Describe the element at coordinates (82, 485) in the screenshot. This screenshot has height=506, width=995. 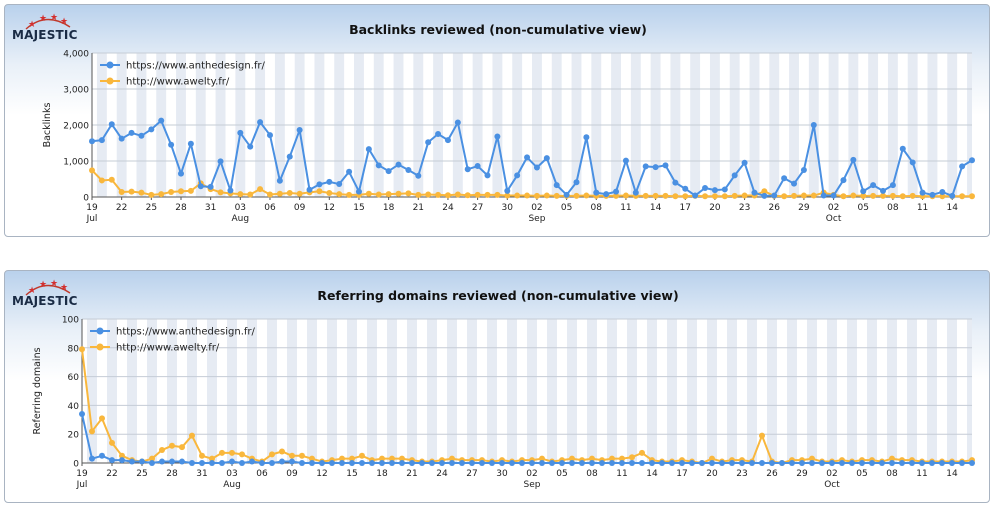
I see `x-month-label: Jul` at that location.